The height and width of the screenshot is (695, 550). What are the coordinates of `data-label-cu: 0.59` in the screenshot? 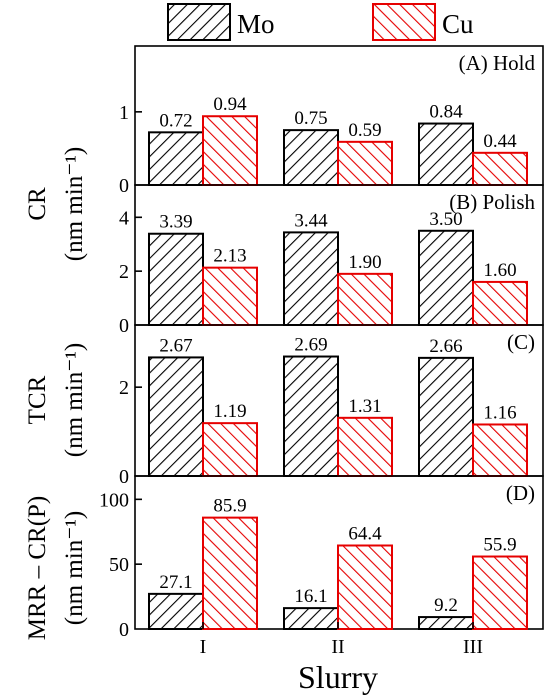 It's located at (364, 130).